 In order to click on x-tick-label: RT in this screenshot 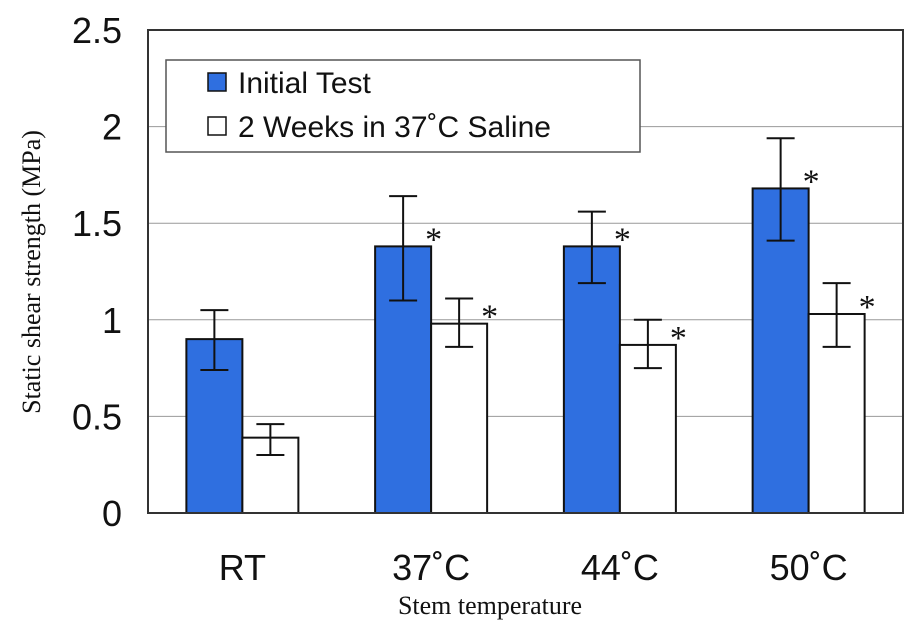, I will do `click(242, 567)`.